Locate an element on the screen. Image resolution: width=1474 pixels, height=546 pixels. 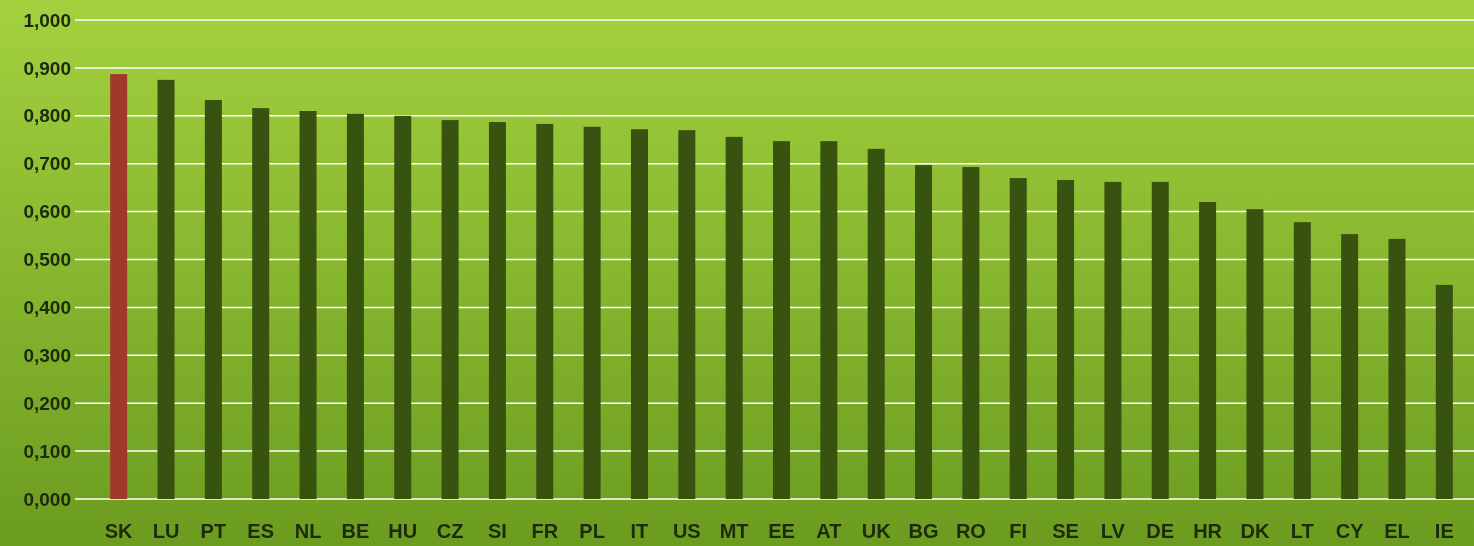
x-tick-label: CZ is located at coordinates (450, 531).